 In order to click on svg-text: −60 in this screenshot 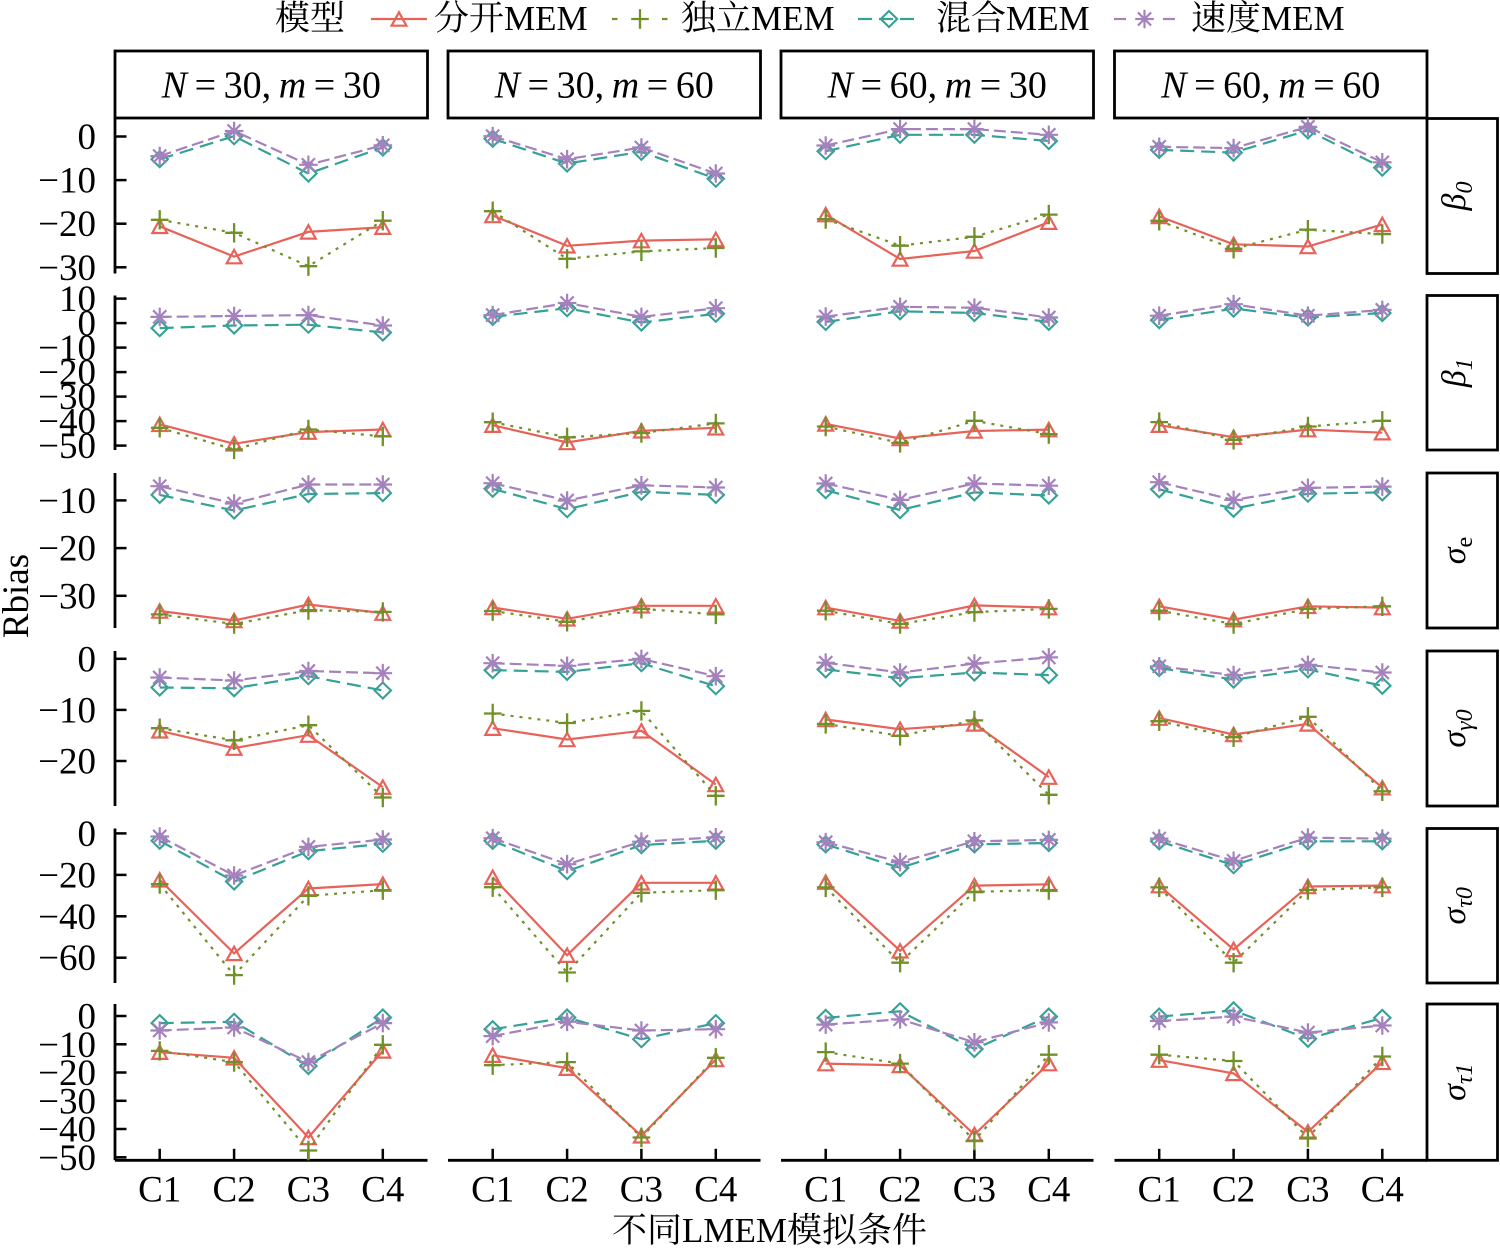, I will do `click(67, 958)`.